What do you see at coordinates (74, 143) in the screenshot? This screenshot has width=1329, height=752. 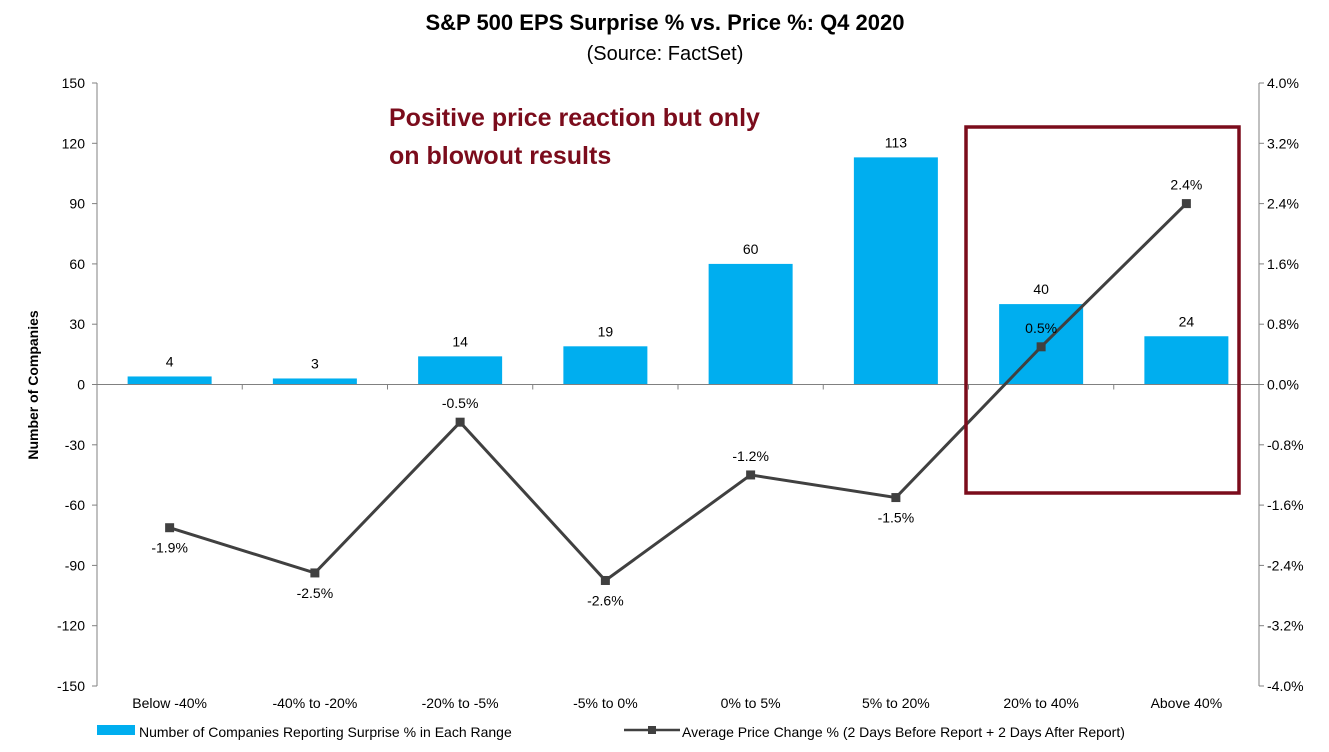 I see `left-tick-label: 120` at bounding box center [74, 143].